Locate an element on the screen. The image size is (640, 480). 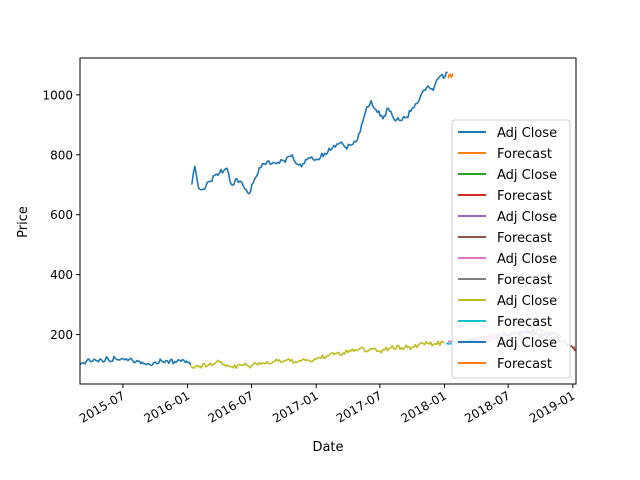
y-tick-label: 400 is located at coordinates (61, 275).